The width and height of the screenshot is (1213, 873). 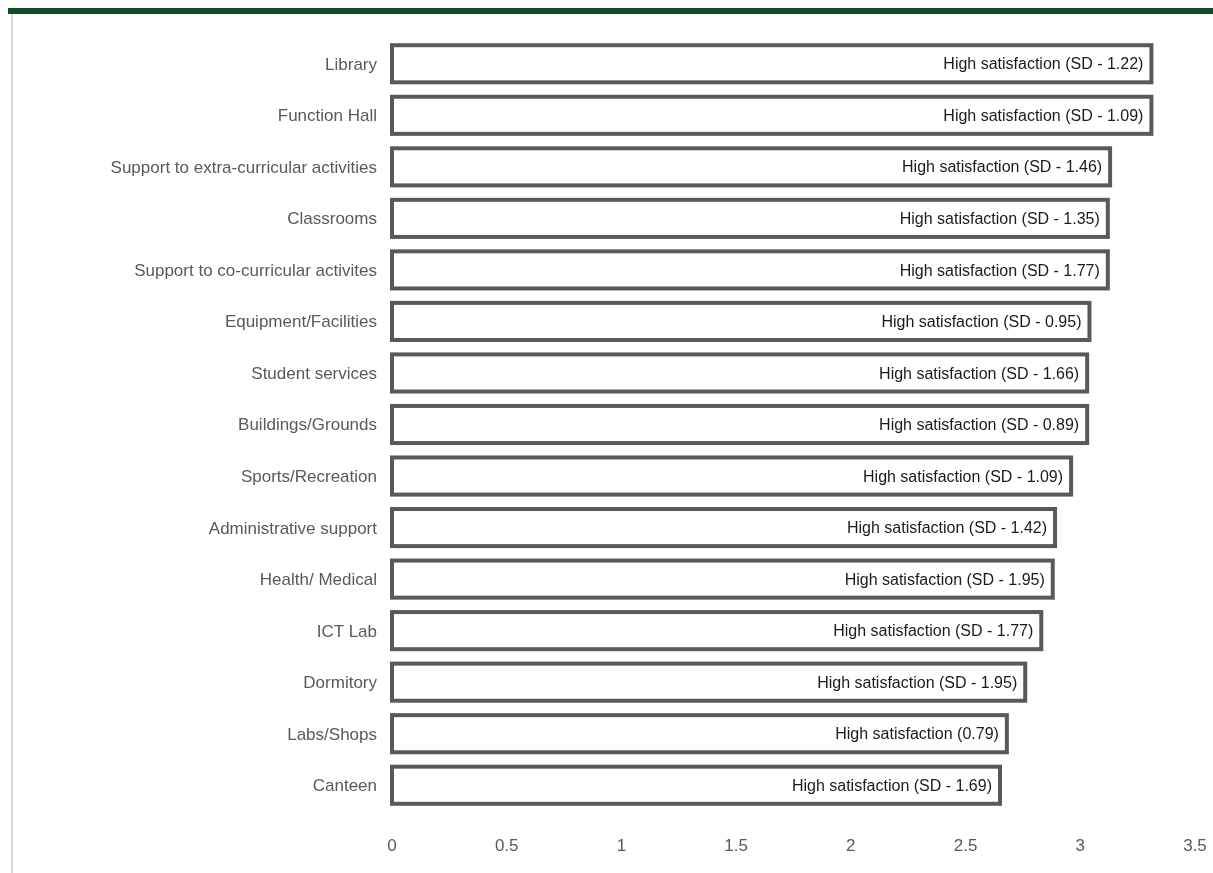 What do you see at coordinates (506, 845) in the screenshot?
I see `x-tick-label: 0.5` at bounding box center [506, 845].